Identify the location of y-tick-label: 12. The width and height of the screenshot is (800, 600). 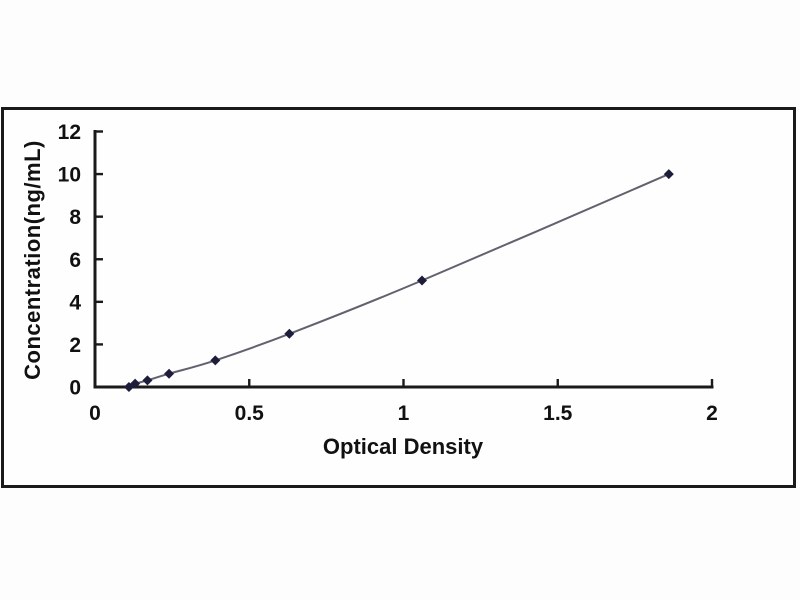
(69, 132).